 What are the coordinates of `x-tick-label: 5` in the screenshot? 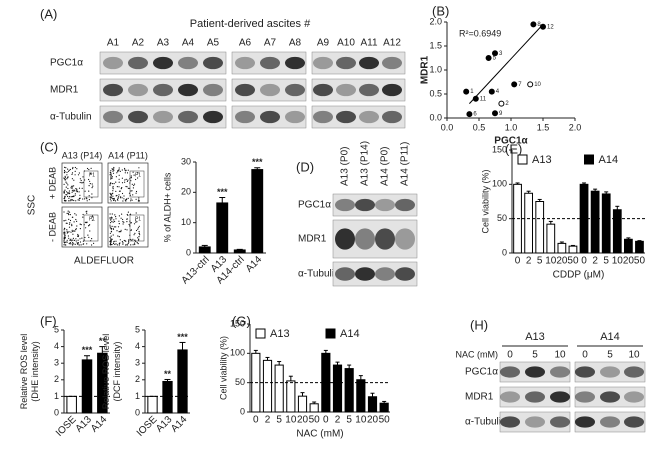 It's located at (349, 420).